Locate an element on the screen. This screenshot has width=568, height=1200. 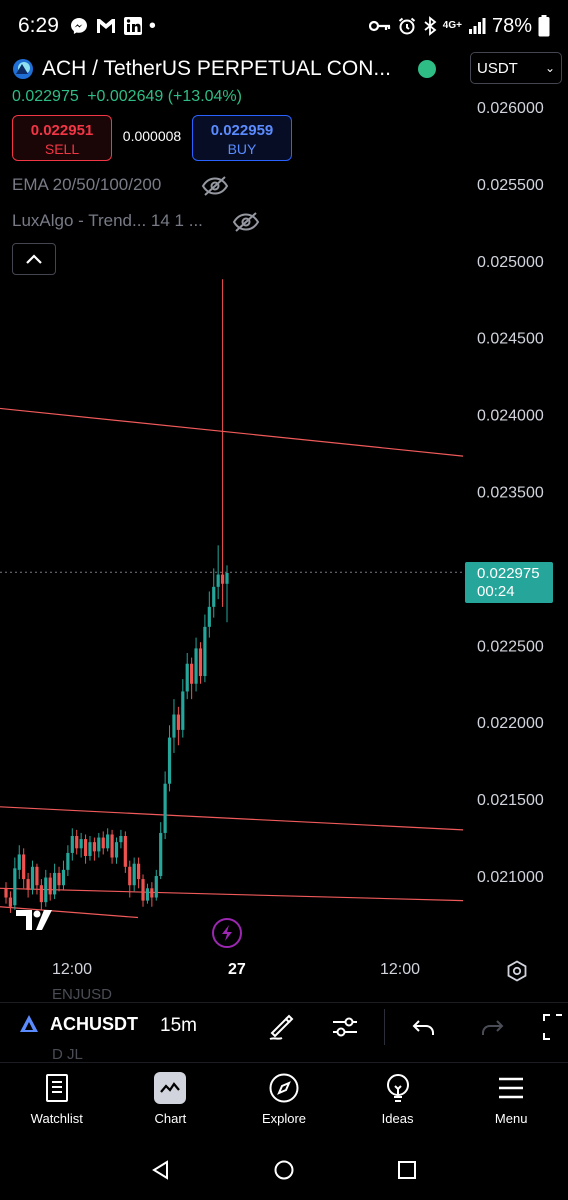
price-axis-label: 0.023500 is located at coordinates (510, 493).